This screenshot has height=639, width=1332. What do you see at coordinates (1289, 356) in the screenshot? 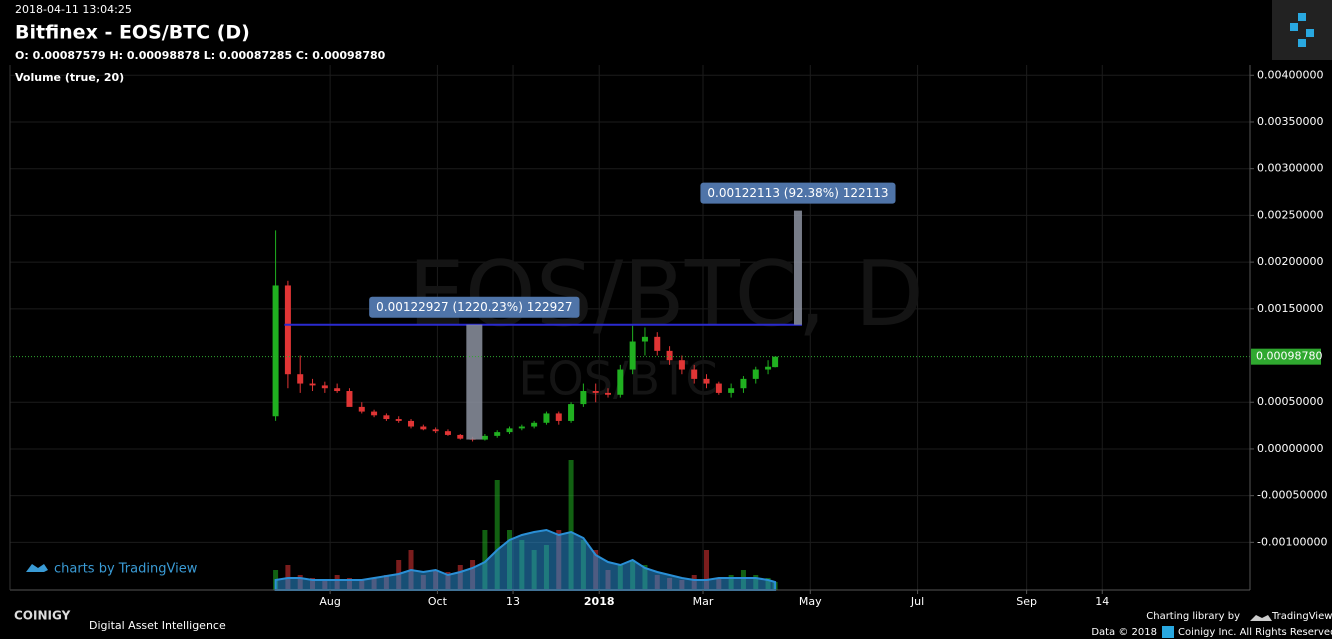
I see `last-price-label: 0.00098780` at bounding box center [1289, 356].